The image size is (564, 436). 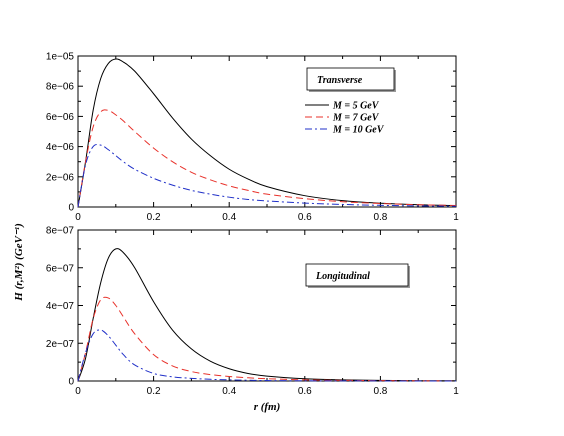 I want to click on y-tick-label: 8e−07, so click(x=60, y=231).